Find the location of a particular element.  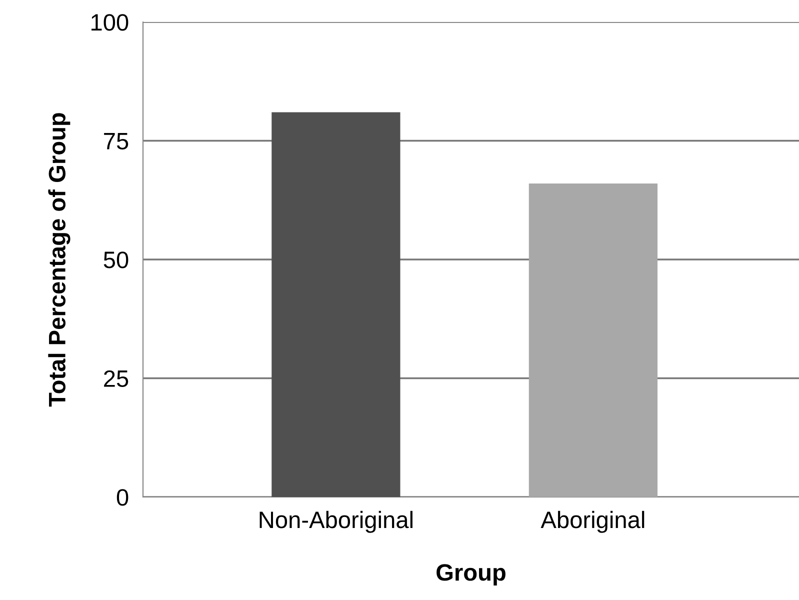

y-tick-label: 50 is located at coordinates (116, 260).